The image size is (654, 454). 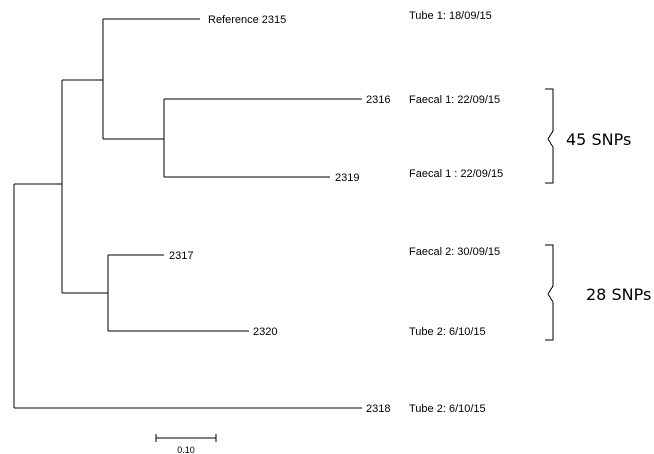 What do you see at coordinates (454, 100) in the screenshot?
I see `sample-label-2316: Faecal 1: 22/09/15` at bounding box center [454, 100].